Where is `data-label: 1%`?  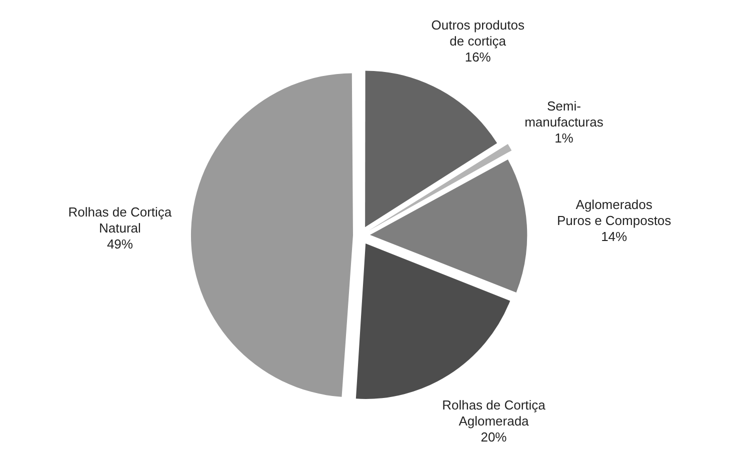 data-label: 1% is located at coordinates (564, 138).